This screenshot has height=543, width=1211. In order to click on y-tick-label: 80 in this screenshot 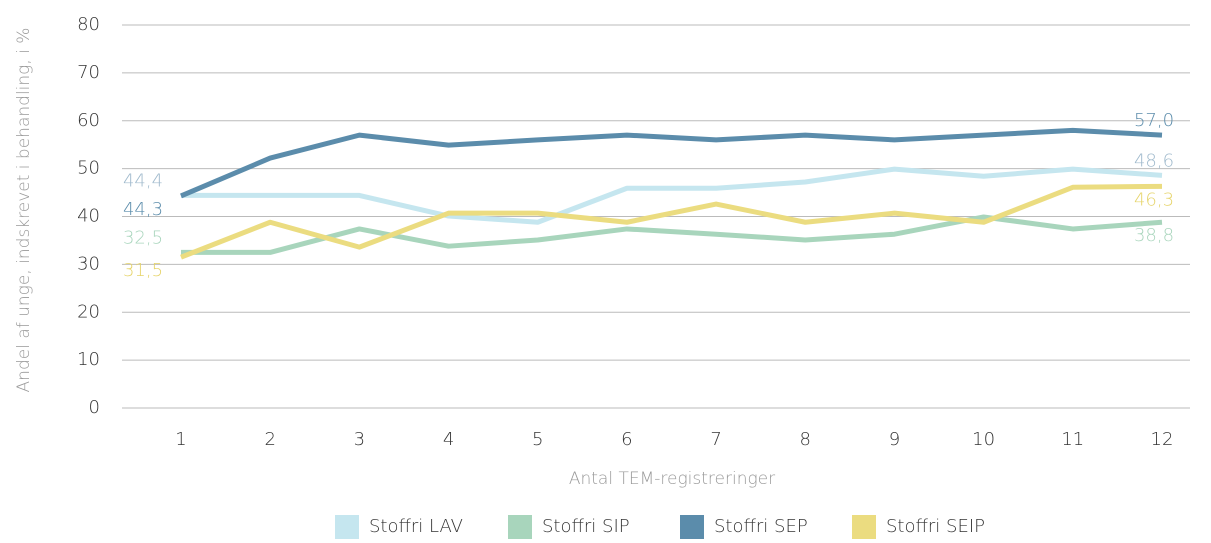, I will do `click(88, 24)`.